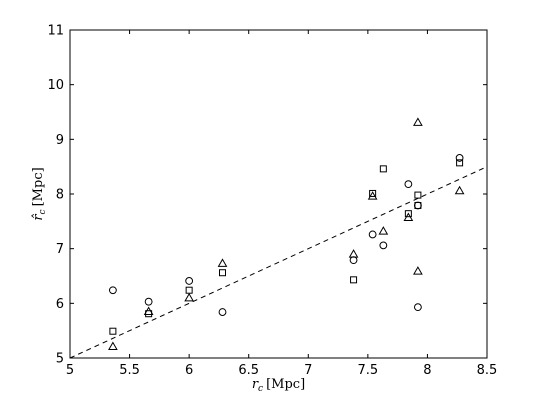  What do you see at coordinates (487, 370) in the screenshot?
I see `x-tick-label: 8.5` at bounding box center [487, 370].